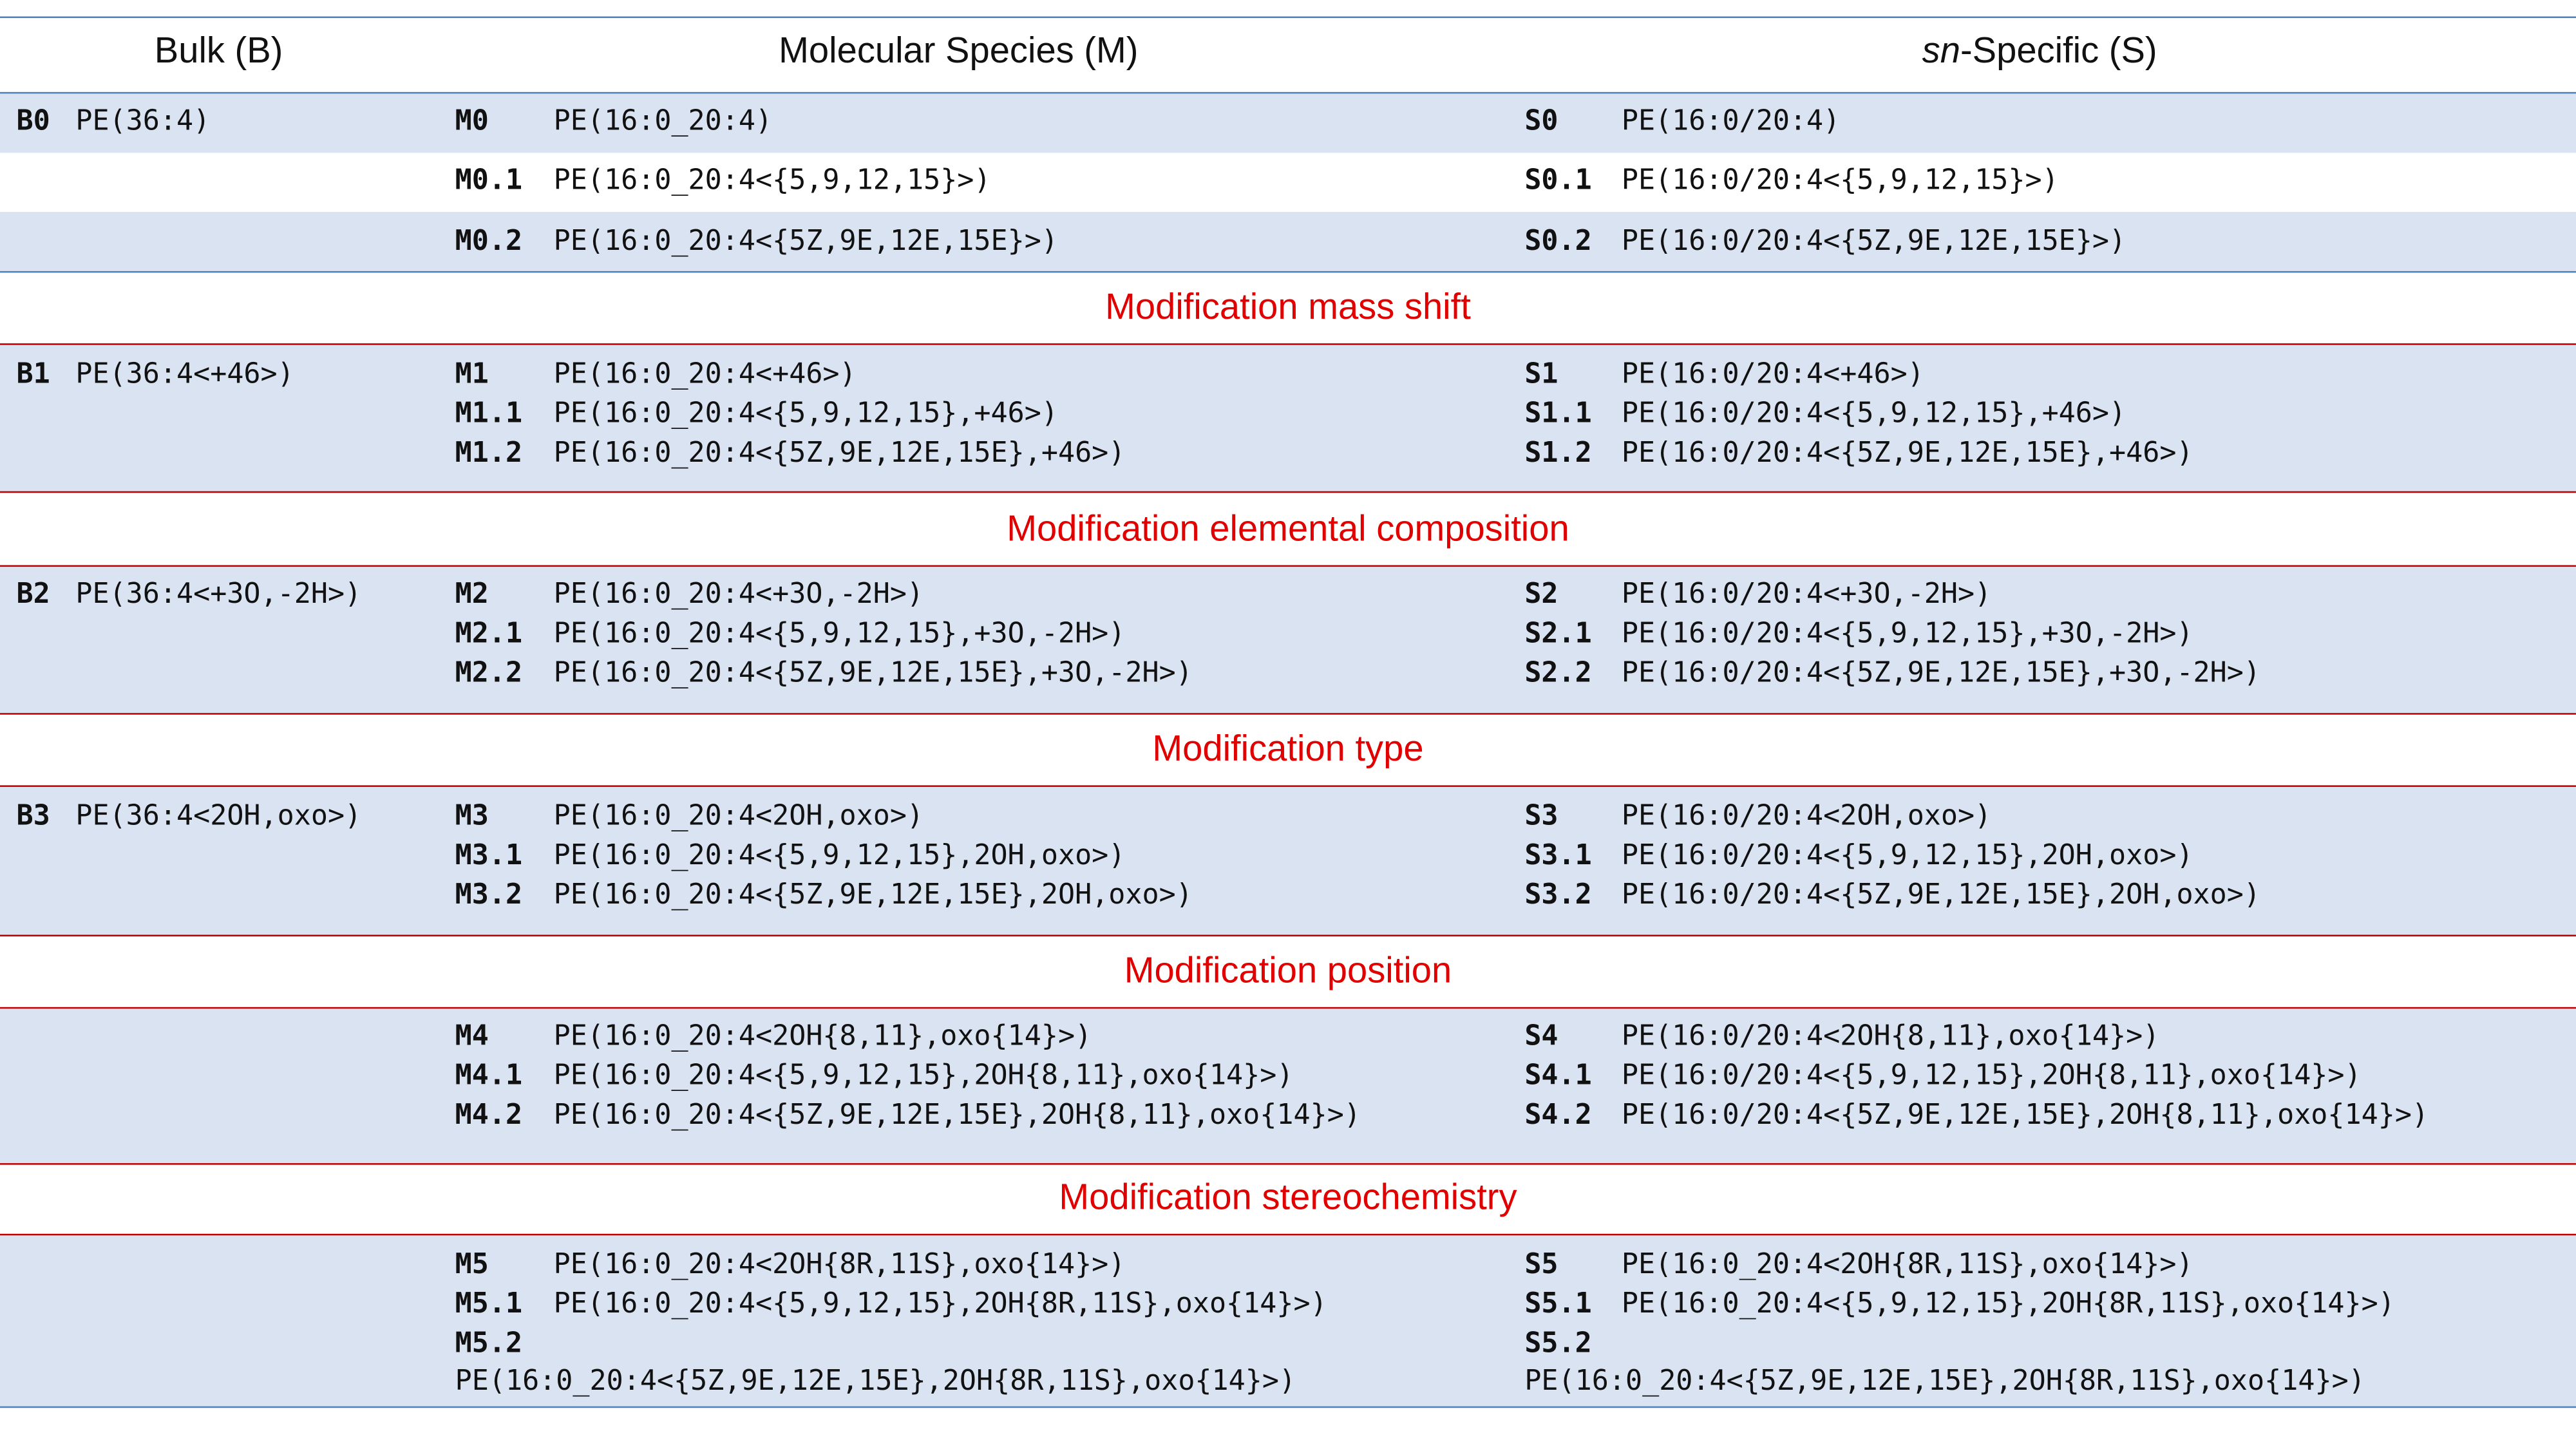 This screenshot has height=1449, width=2576. I want to click on entry-name: PE(16:0_20:4<{5Z,9E,12E,15E}>), so click(806, 241).